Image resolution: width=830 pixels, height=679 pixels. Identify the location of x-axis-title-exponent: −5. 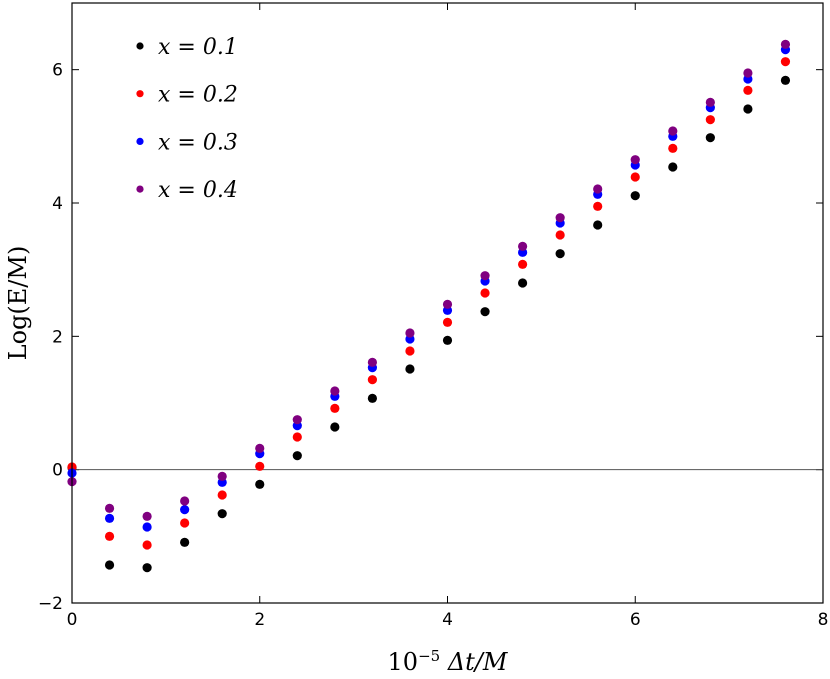
(429, 656).